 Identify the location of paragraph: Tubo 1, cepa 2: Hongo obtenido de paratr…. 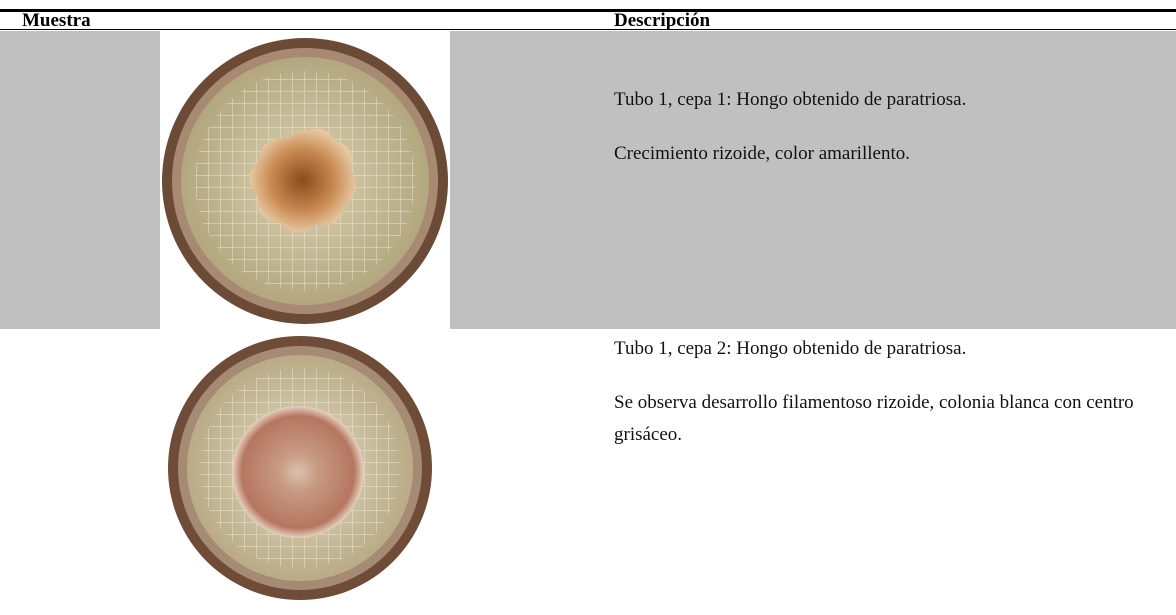
(790, 348).